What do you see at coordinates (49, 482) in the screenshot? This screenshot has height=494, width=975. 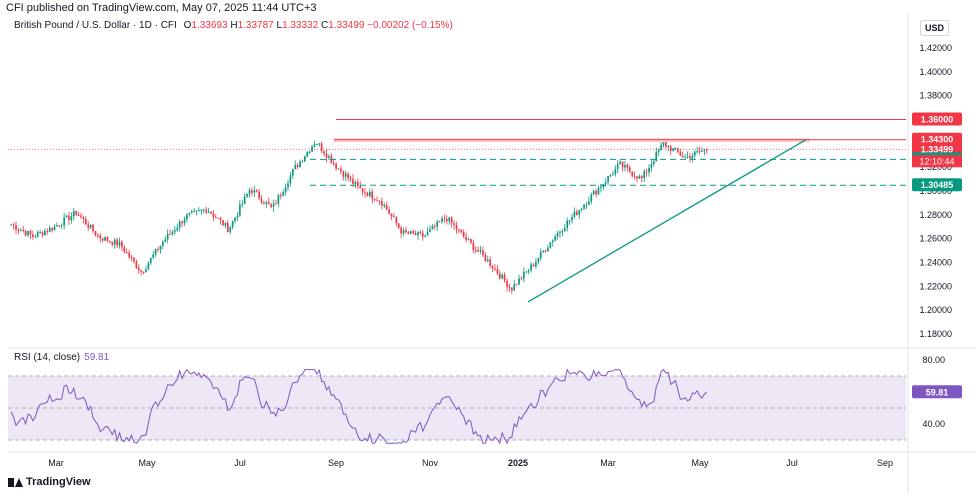 I see `tradingview-footer: TradingView` at bounding box center [49, 482].